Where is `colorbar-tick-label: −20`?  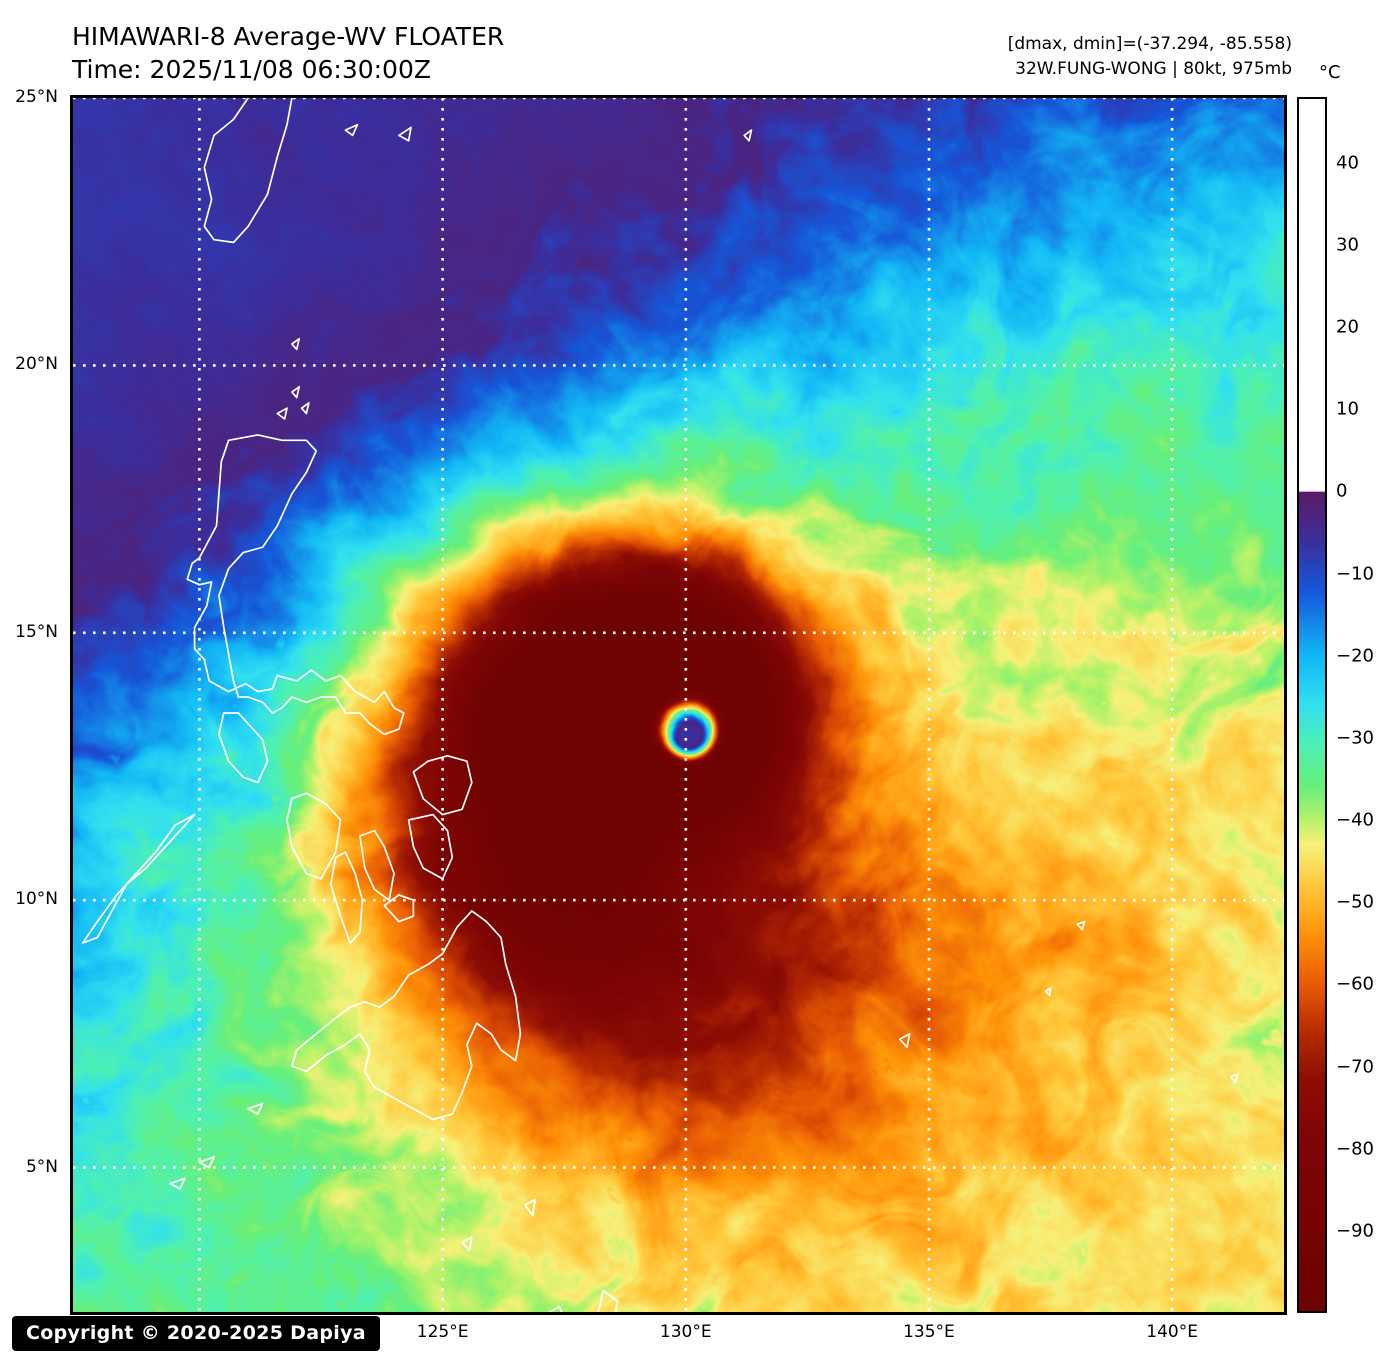 colorbar-tick-label: −20 is located at coordinates (1355, 656).